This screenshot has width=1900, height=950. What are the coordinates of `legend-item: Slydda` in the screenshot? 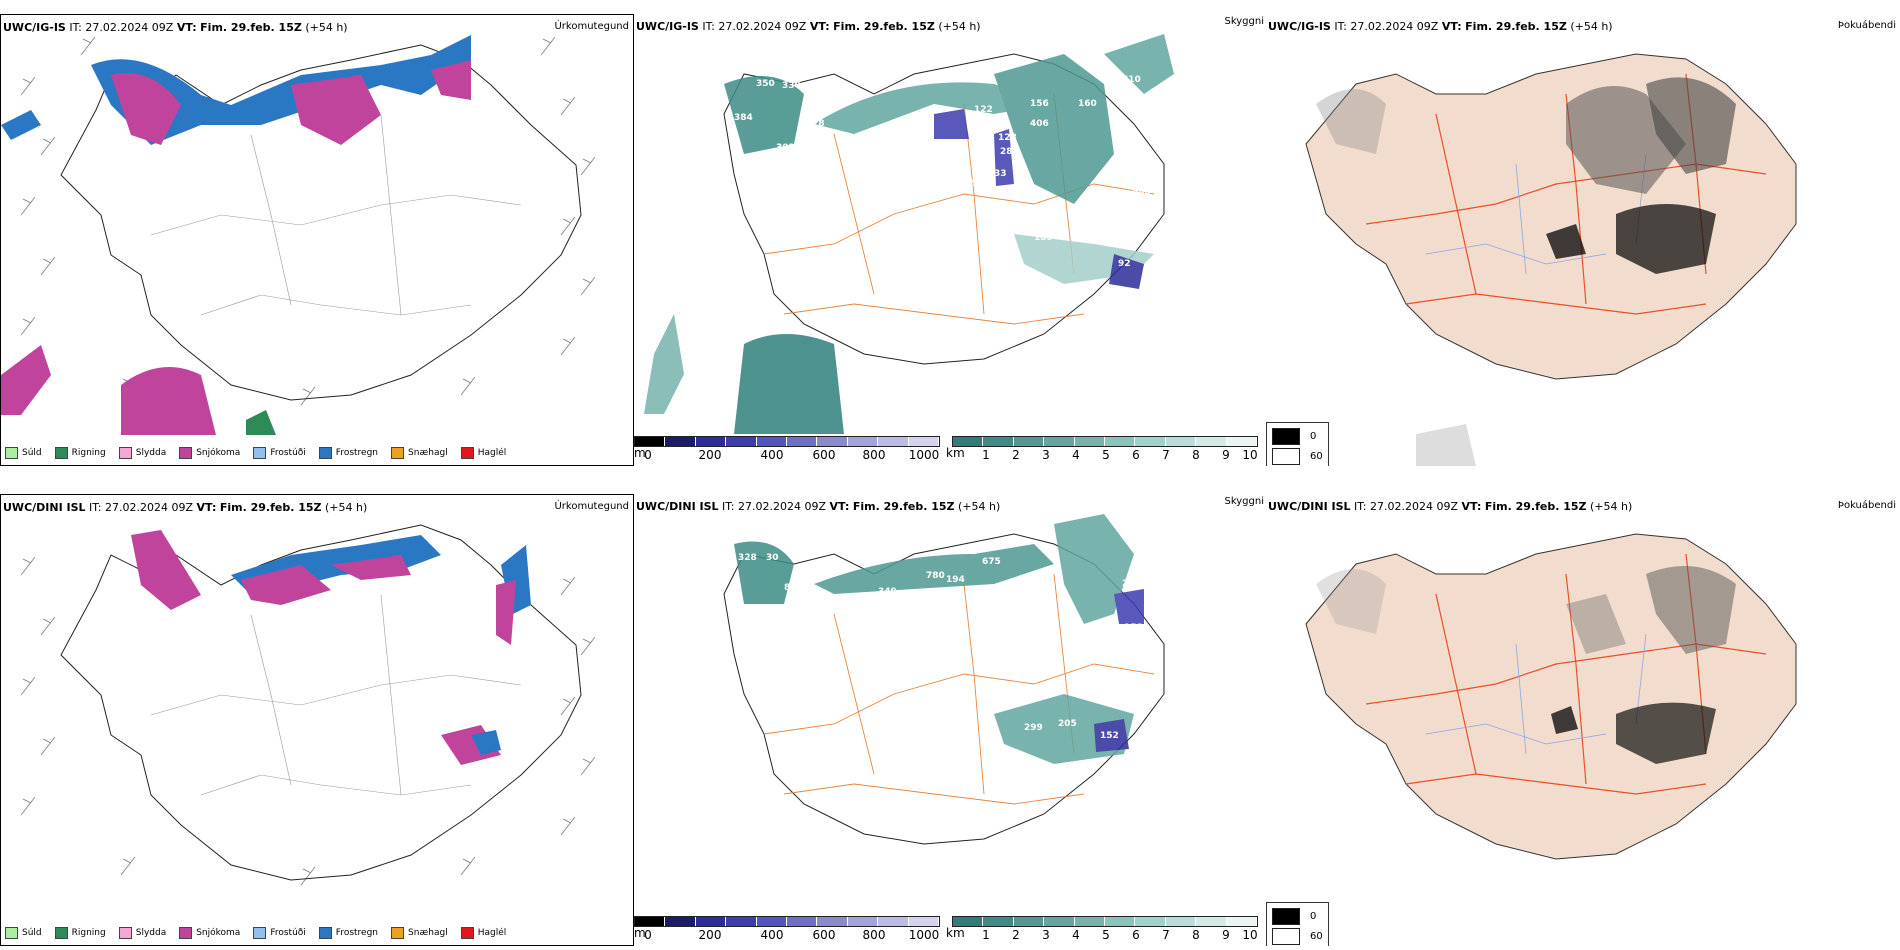 It's located at (142, 933).